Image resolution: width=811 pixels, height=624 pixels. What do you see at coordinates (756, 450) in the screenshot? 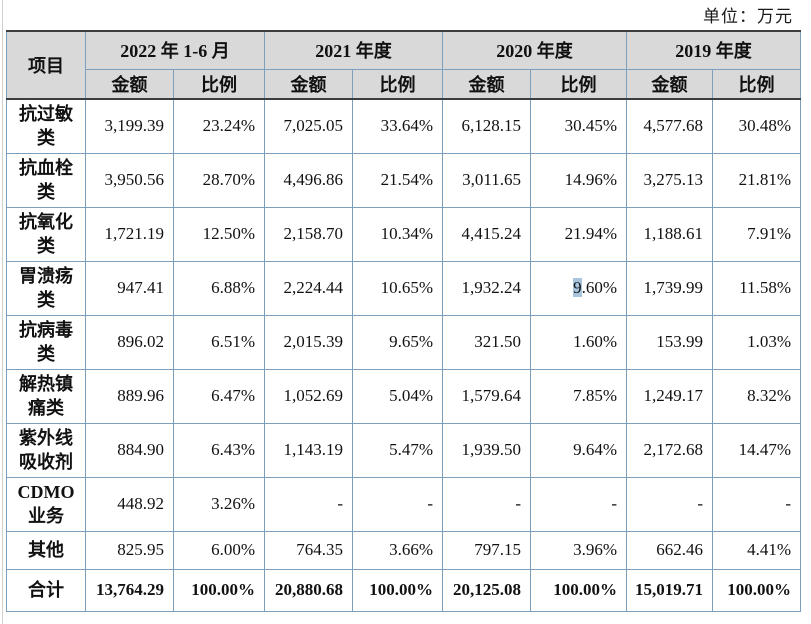
I see `table-cell: 14.47%` at bounding box center [756, 450].